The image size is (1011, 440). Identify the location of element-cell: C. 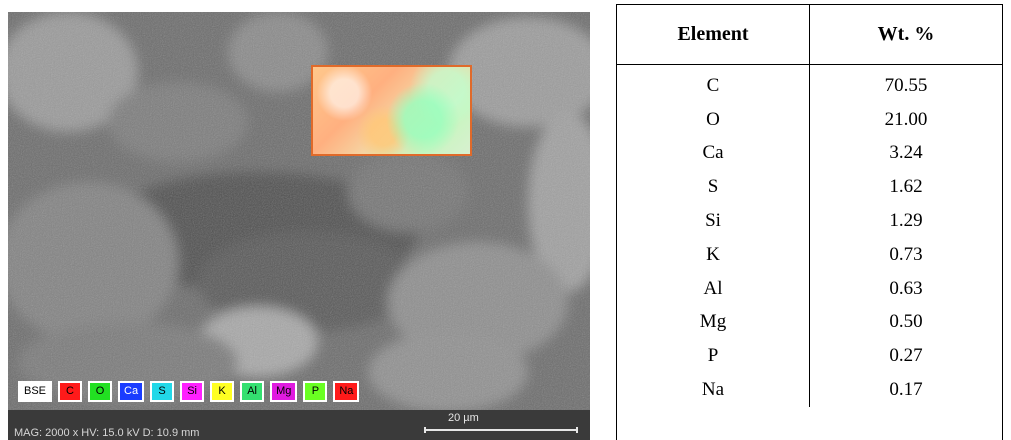
(713, 84).